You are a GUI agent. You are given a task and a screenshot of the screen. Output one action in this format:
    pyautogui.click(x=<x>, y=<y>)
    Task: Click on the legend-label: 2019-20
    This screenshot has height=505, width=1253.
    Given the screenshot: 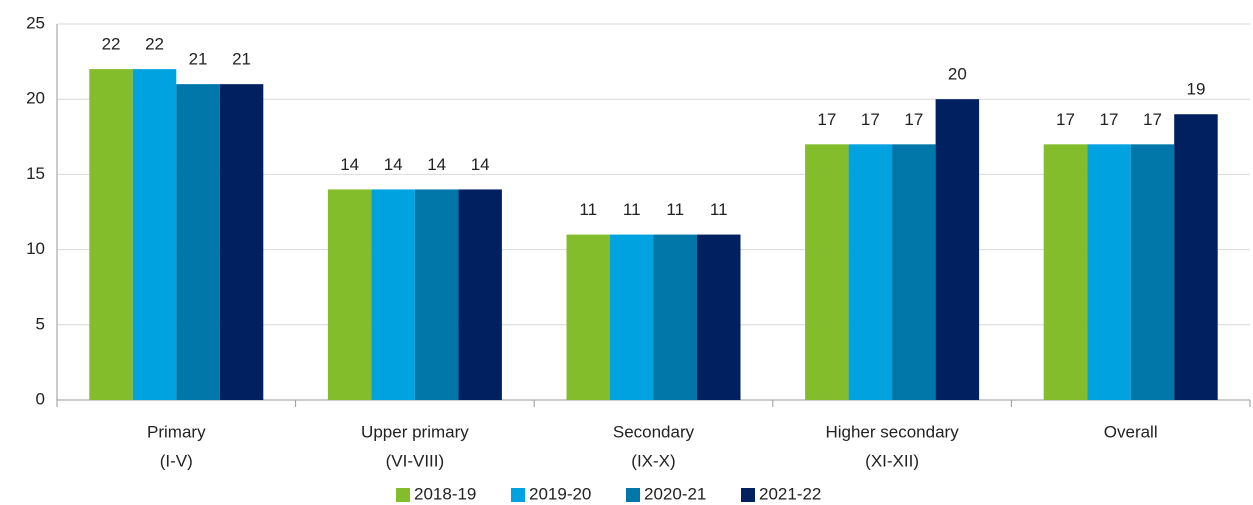 What is the action you would take?
    pyautogui.click(x=560, y=493)
    